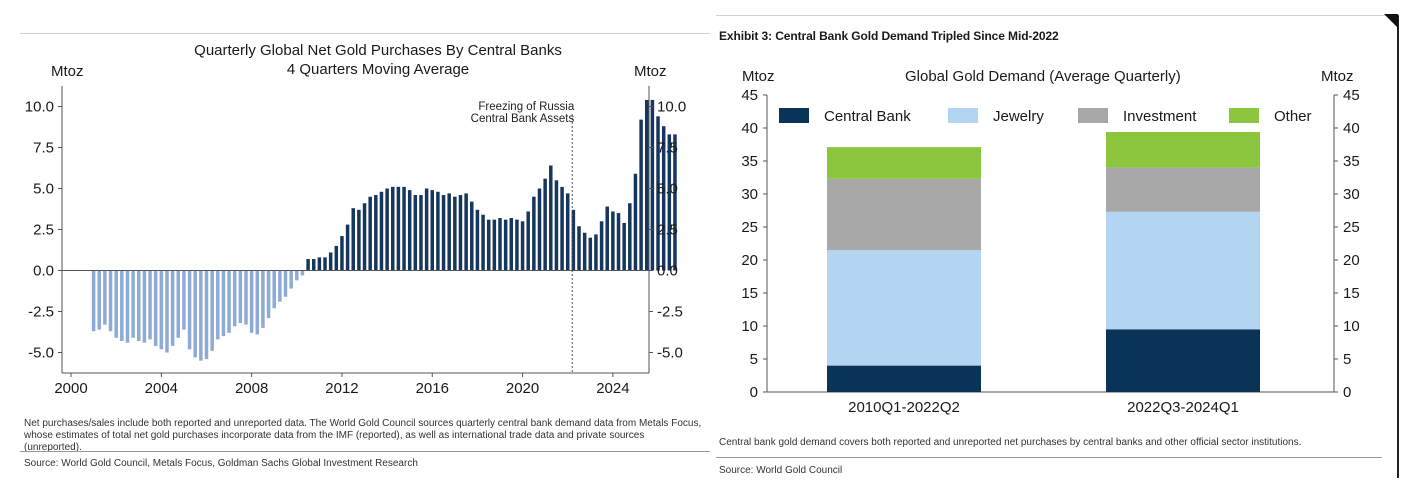 The image size is (1402, 481). What do you see at coordinates (1093, 115) in the screenshot?
I see `legend-swatch` at bounding box center [1093, 115].